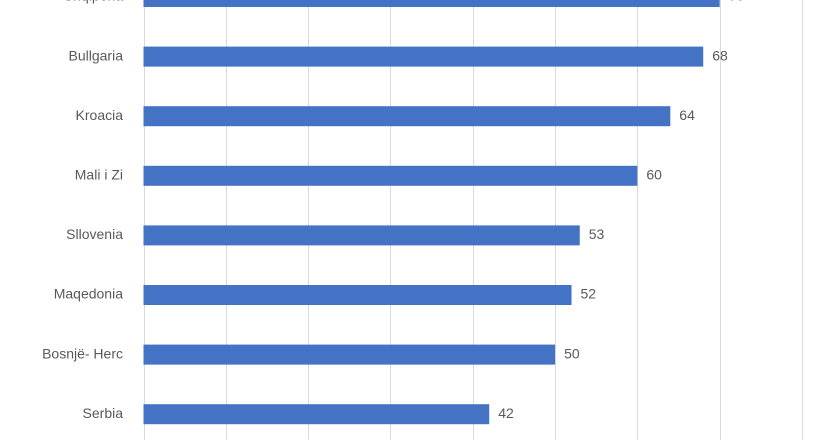  Describe the element at coordinates (94, 234) in the screenshot. I see `y-tick-label: Sllovenia` at that location.